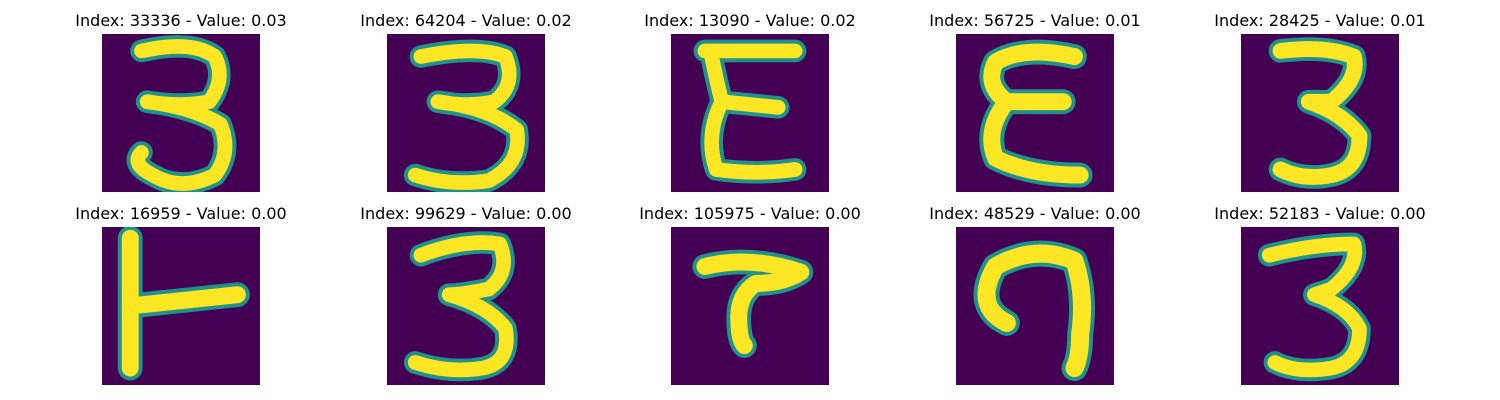  I want to click on panel-title: Index: 13090 - Value: 0.02, so click(750, 20).